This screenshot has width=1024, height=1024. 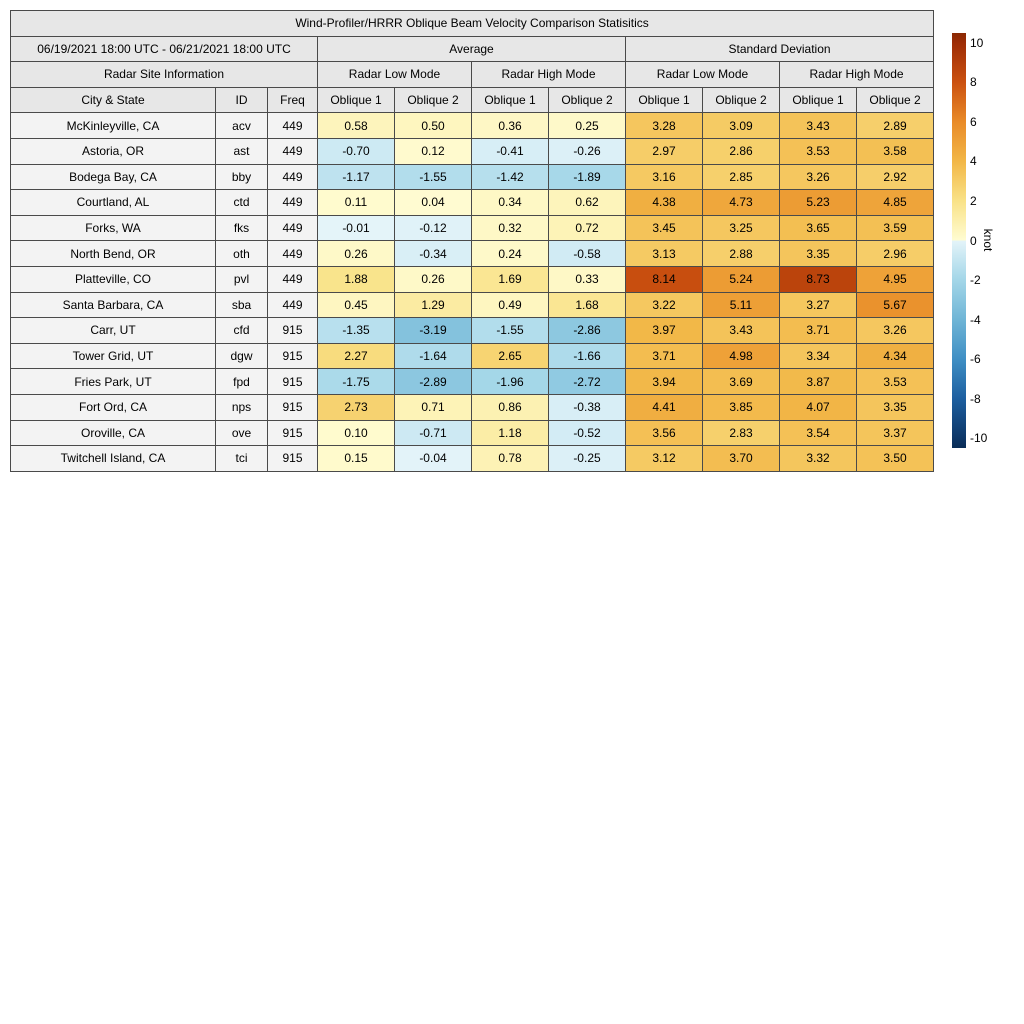 What do you see at coordinates (779, 49) in the screenshot?
I see `group-std-header: Standard Deviation` at bounding box center [779, 49].